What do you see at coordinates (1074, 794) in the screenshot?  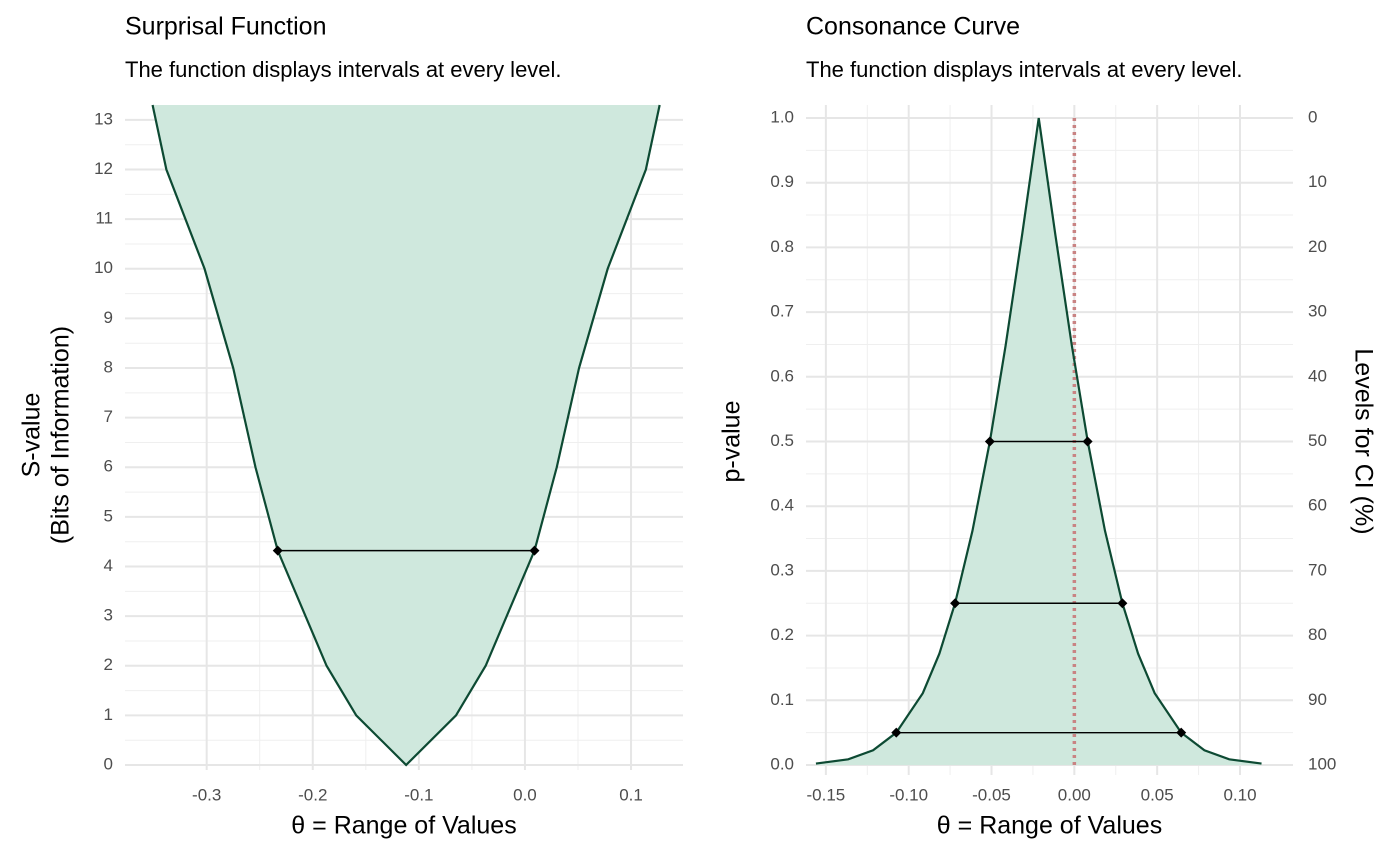 I see `x-tick-label: 0.00` at bounding box center [1074, 794].